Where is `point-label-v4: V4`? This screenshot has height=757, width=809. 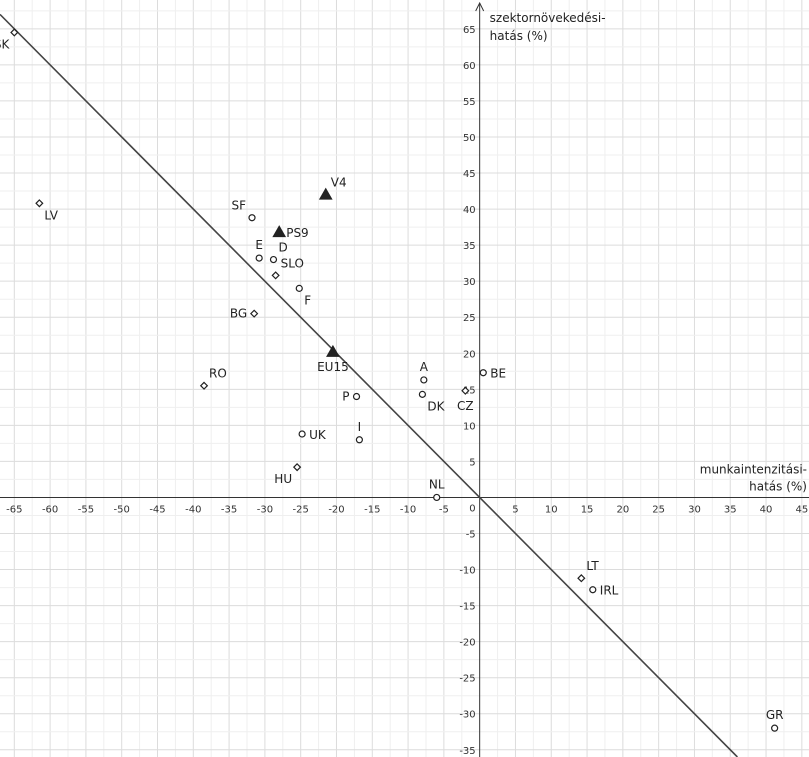
point-label-v4: V4 is located at coordinates (339, 183).